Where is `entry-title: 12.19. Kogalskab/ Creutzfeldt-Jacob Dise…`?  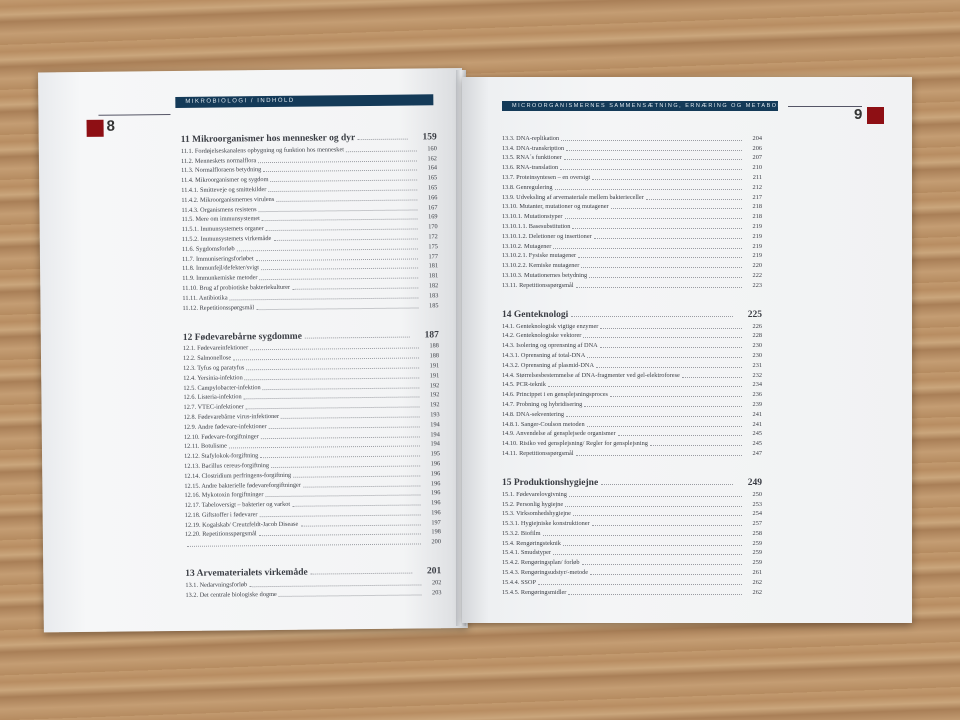
entry-title: 12.19. Kogalskab/ Creutzfeldt-Jacob Dise… is located at coordinates (243, 524).